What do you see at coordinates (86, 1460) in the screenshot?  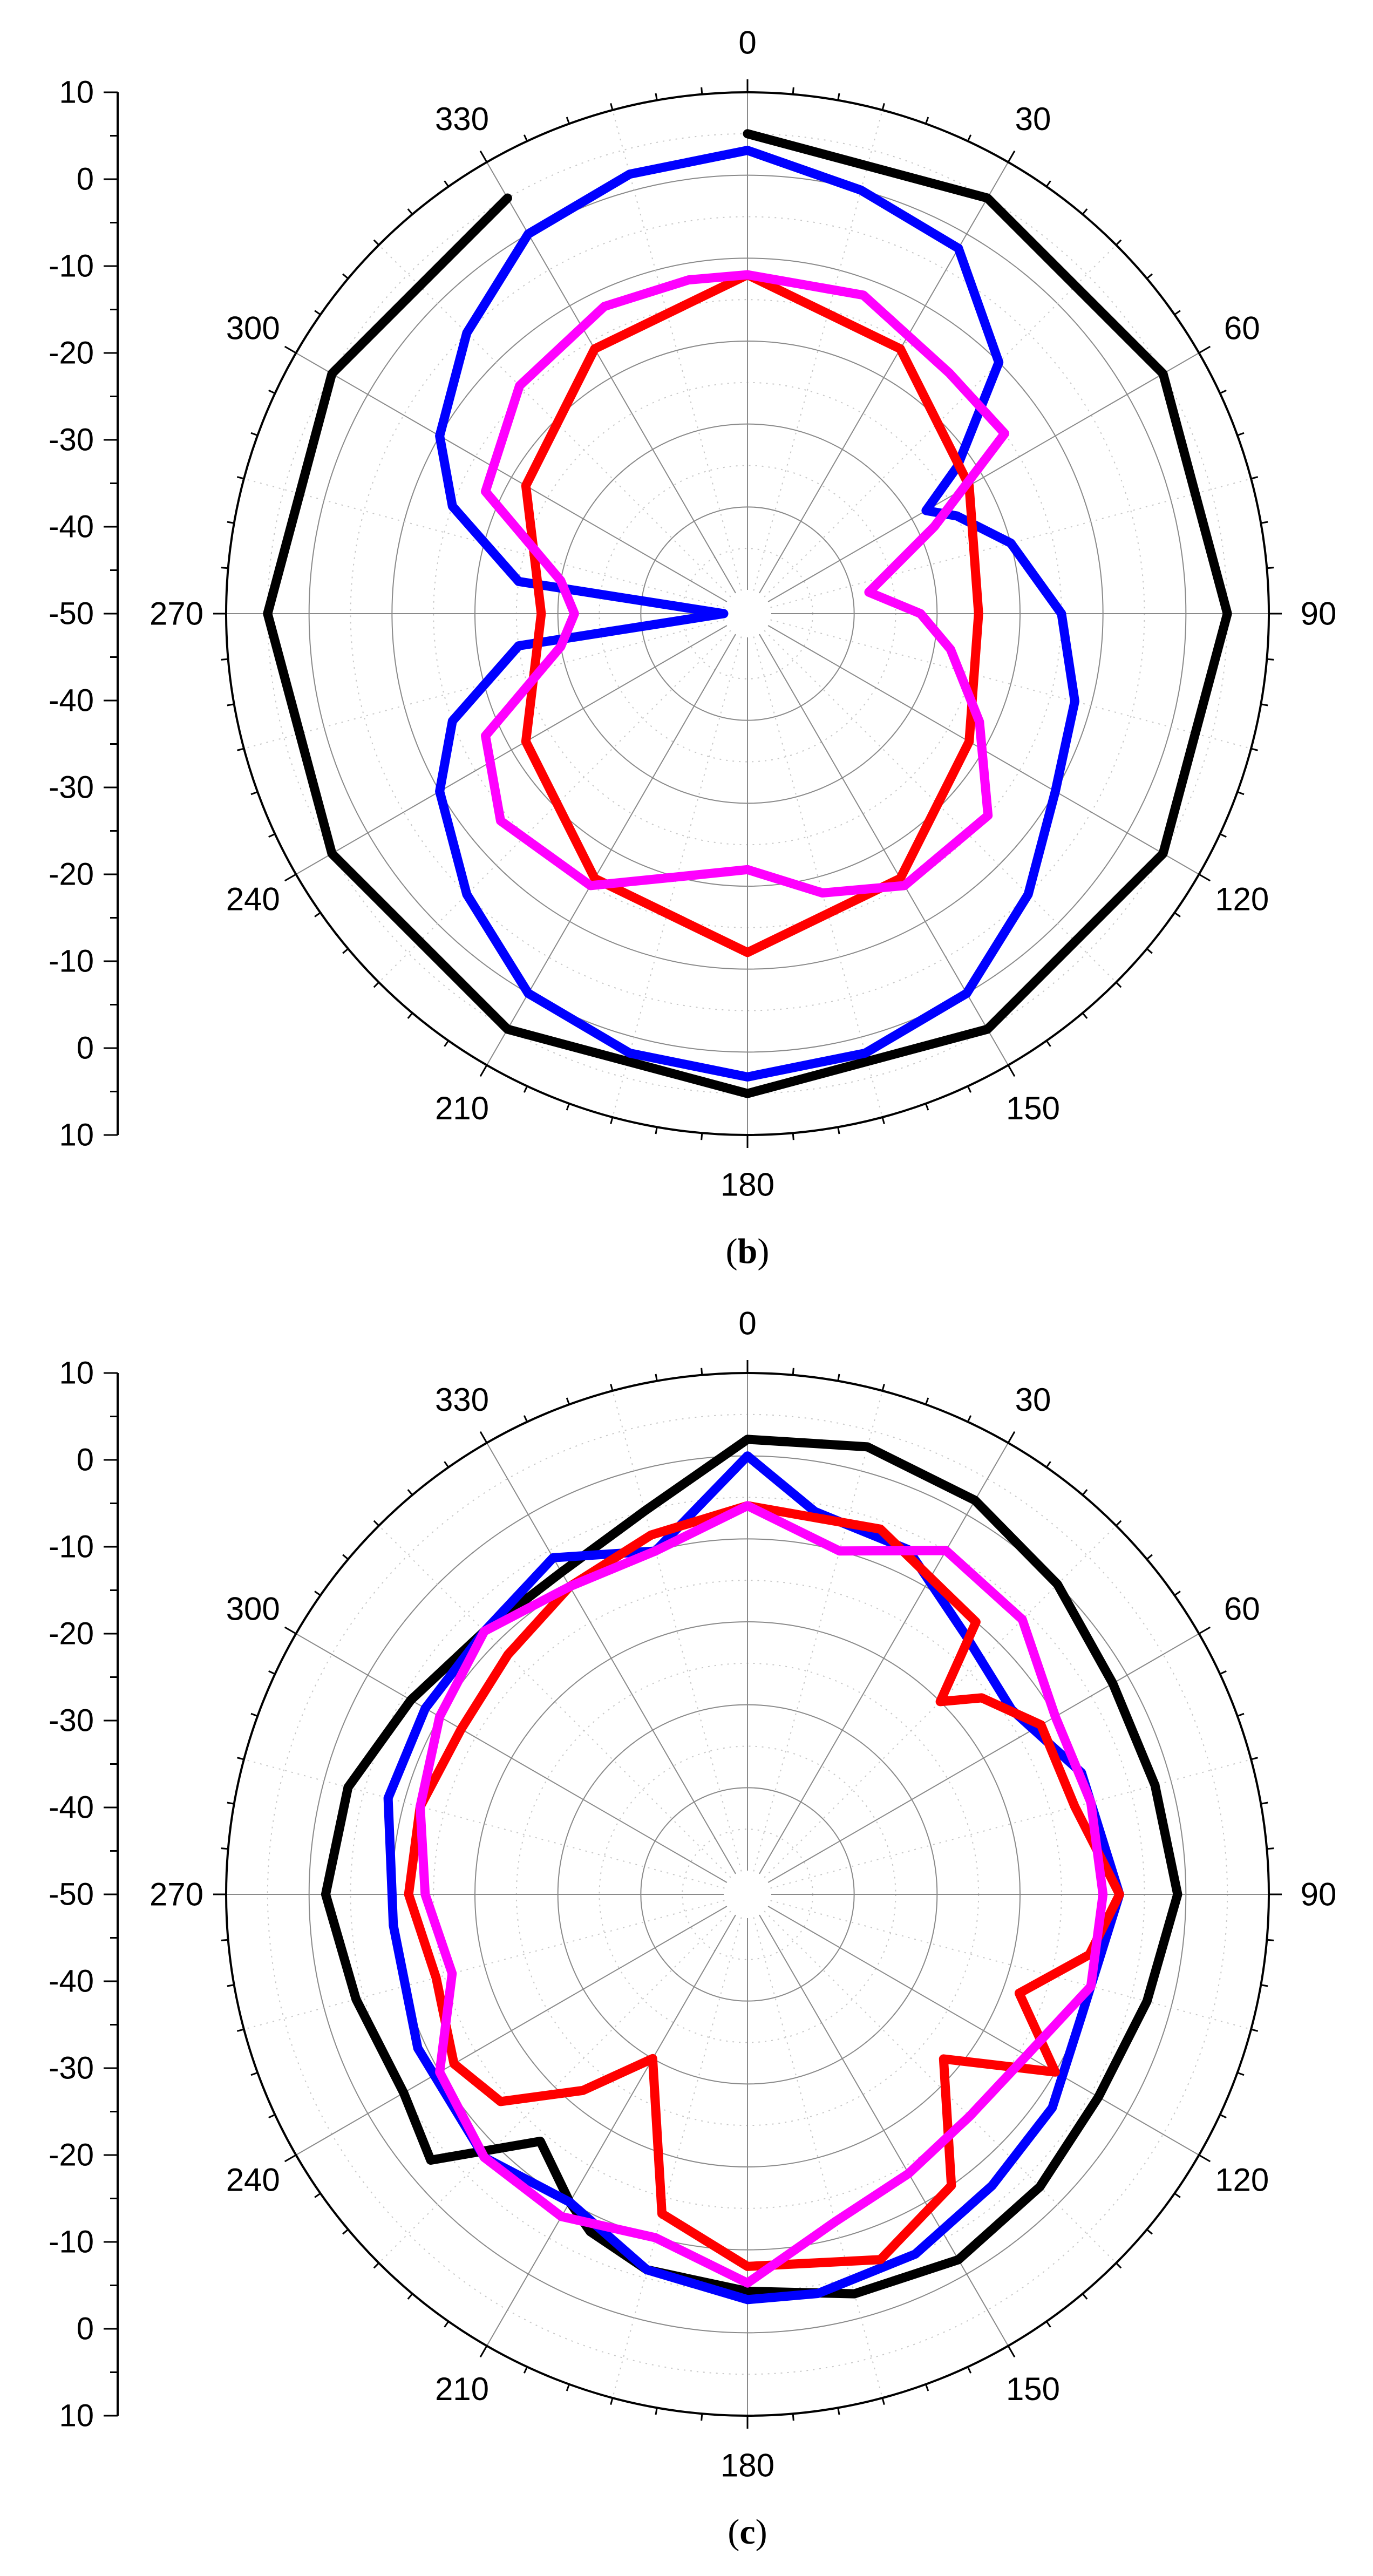 I see `radial-tick-label: 0` at bounding box center [86, 1460].